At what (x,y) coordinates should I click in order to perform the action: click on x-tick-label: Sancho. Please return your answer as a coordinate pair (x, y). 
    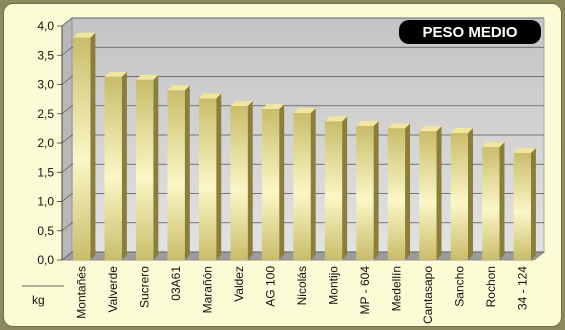
    Looking at the image, I should click on (459, 286).